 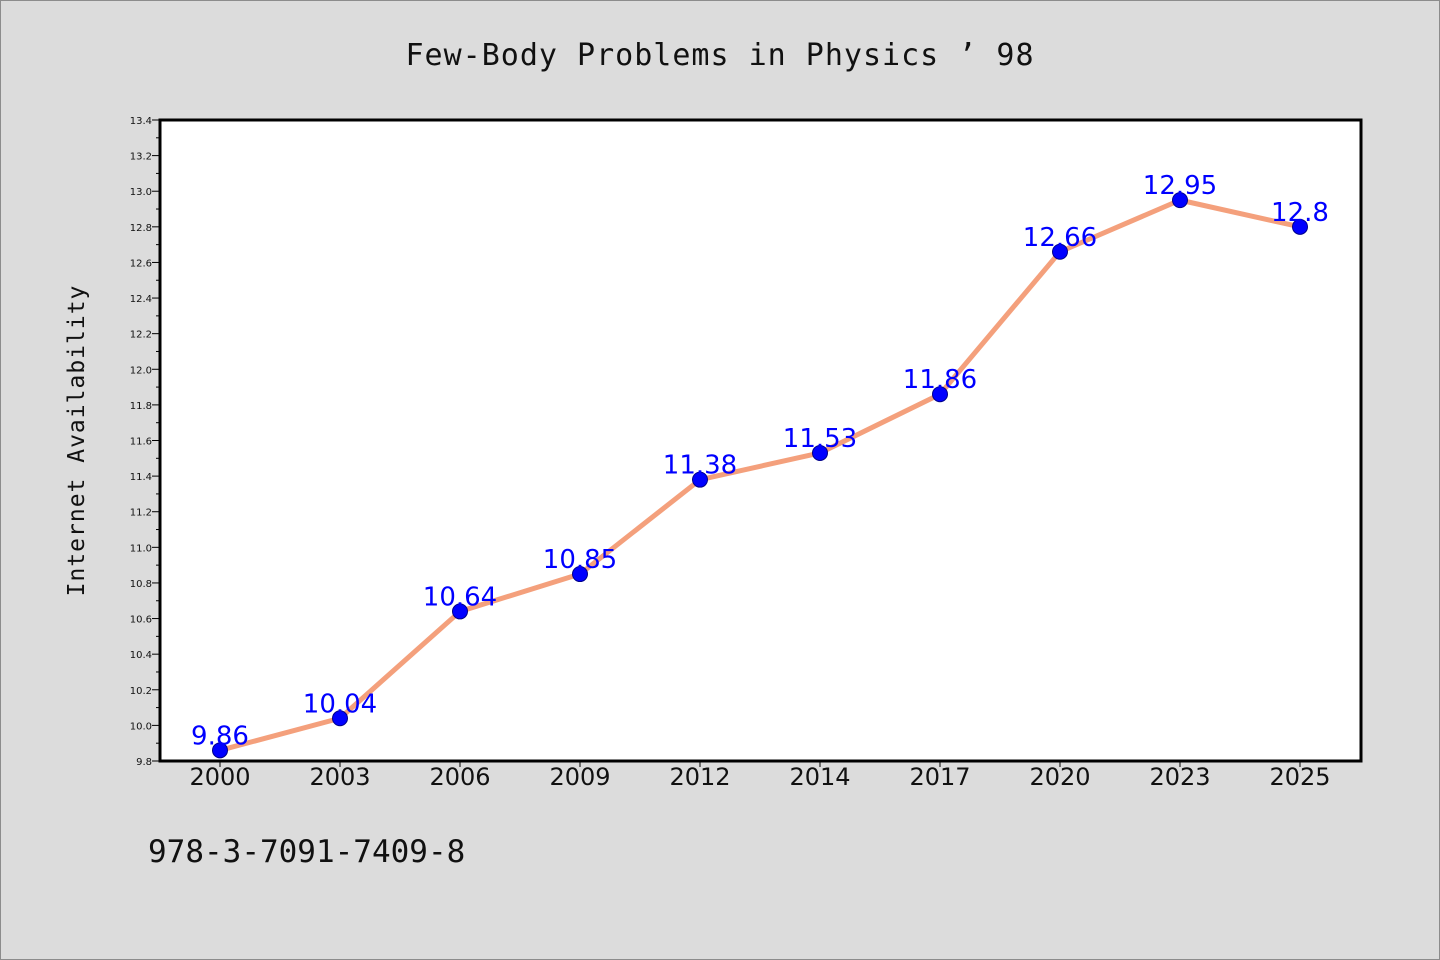 I want to click on x-tick-label: 2006, so click(x=459, y=777).